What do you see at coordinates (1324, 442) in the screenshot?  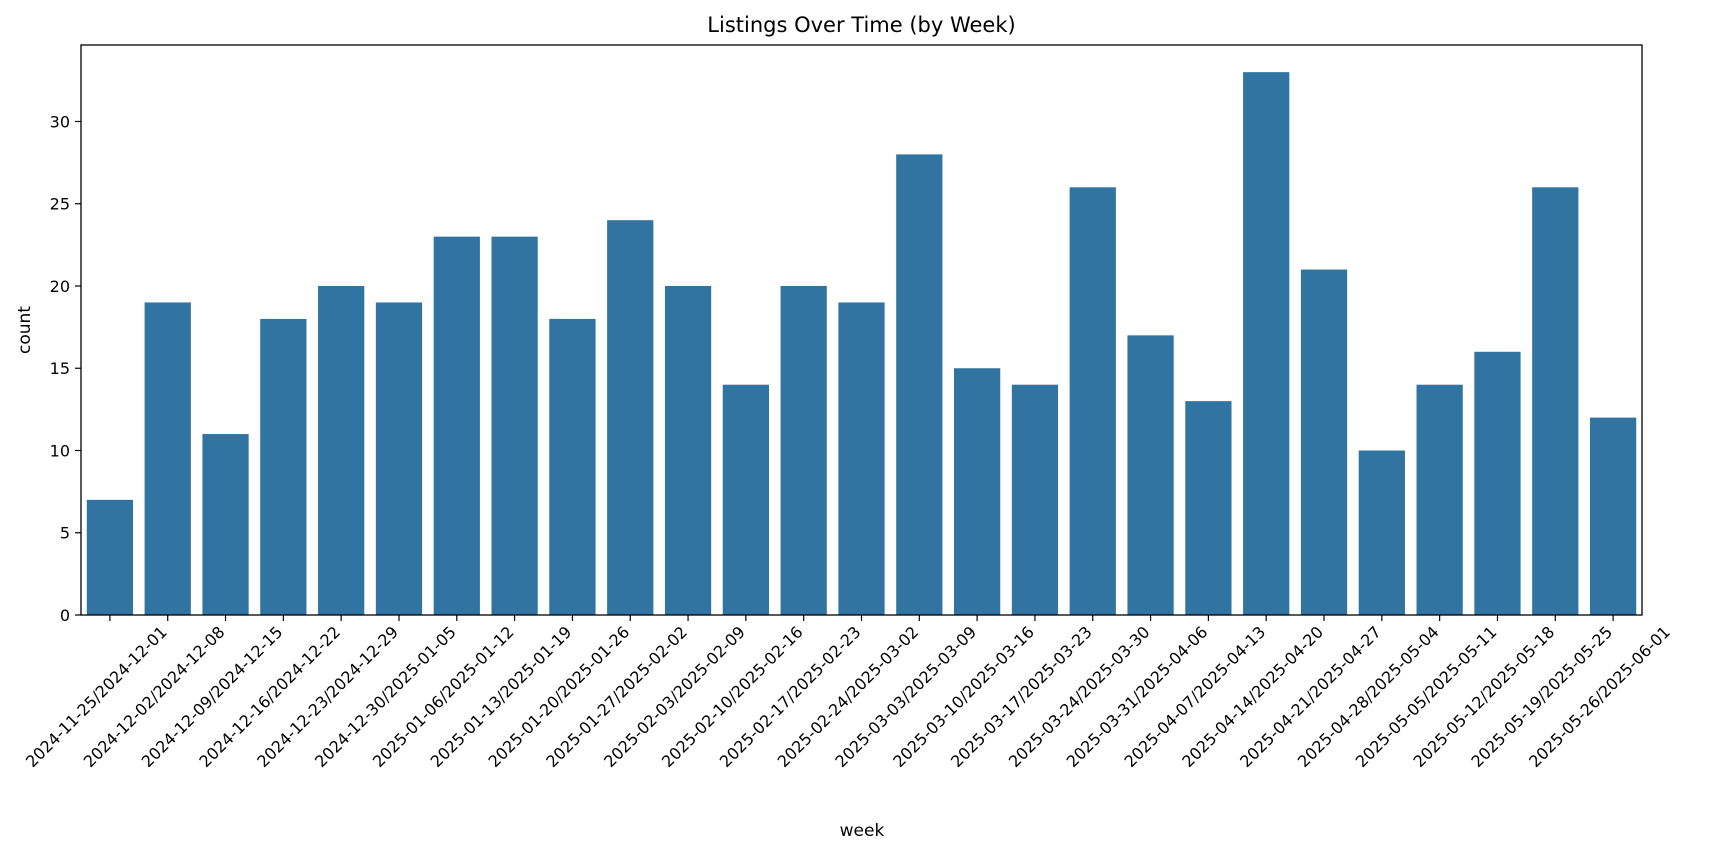 I see `bar-2025-04-21/2025-04-27` at bounding box center [1324, 442].